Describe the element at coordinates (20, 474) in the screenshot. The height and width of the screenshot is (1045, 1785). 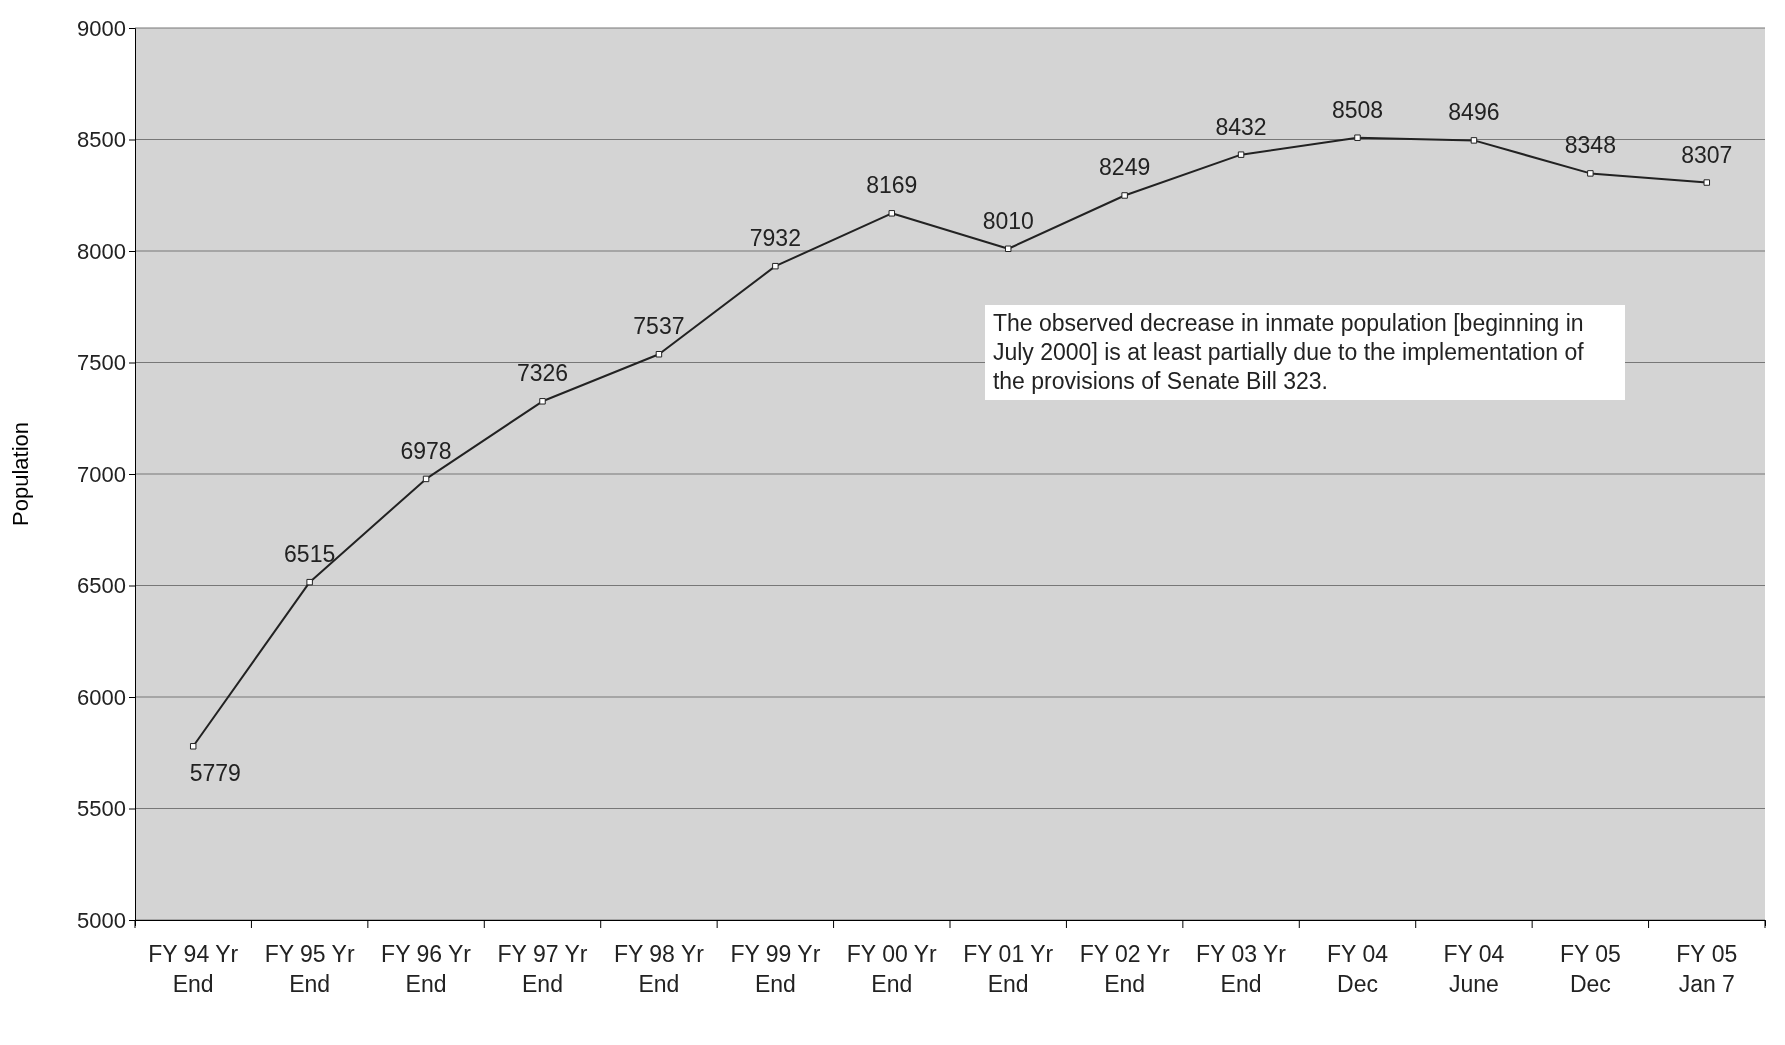
I see `y-axis-title: Population` at that location.